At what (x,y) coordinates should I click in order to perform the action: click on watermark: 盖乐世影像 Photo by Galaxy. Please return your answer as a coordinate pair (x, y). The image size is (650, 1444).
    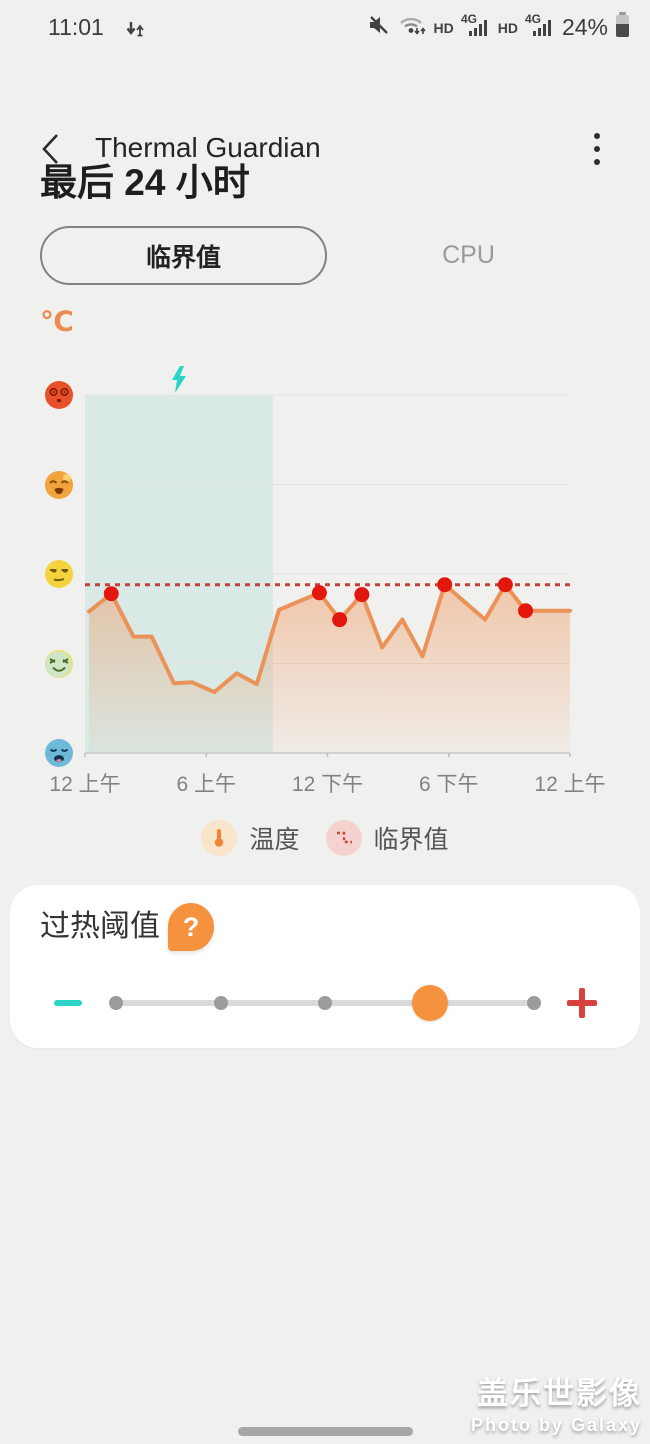
    Looking at the image, I should click on (556, 1402).